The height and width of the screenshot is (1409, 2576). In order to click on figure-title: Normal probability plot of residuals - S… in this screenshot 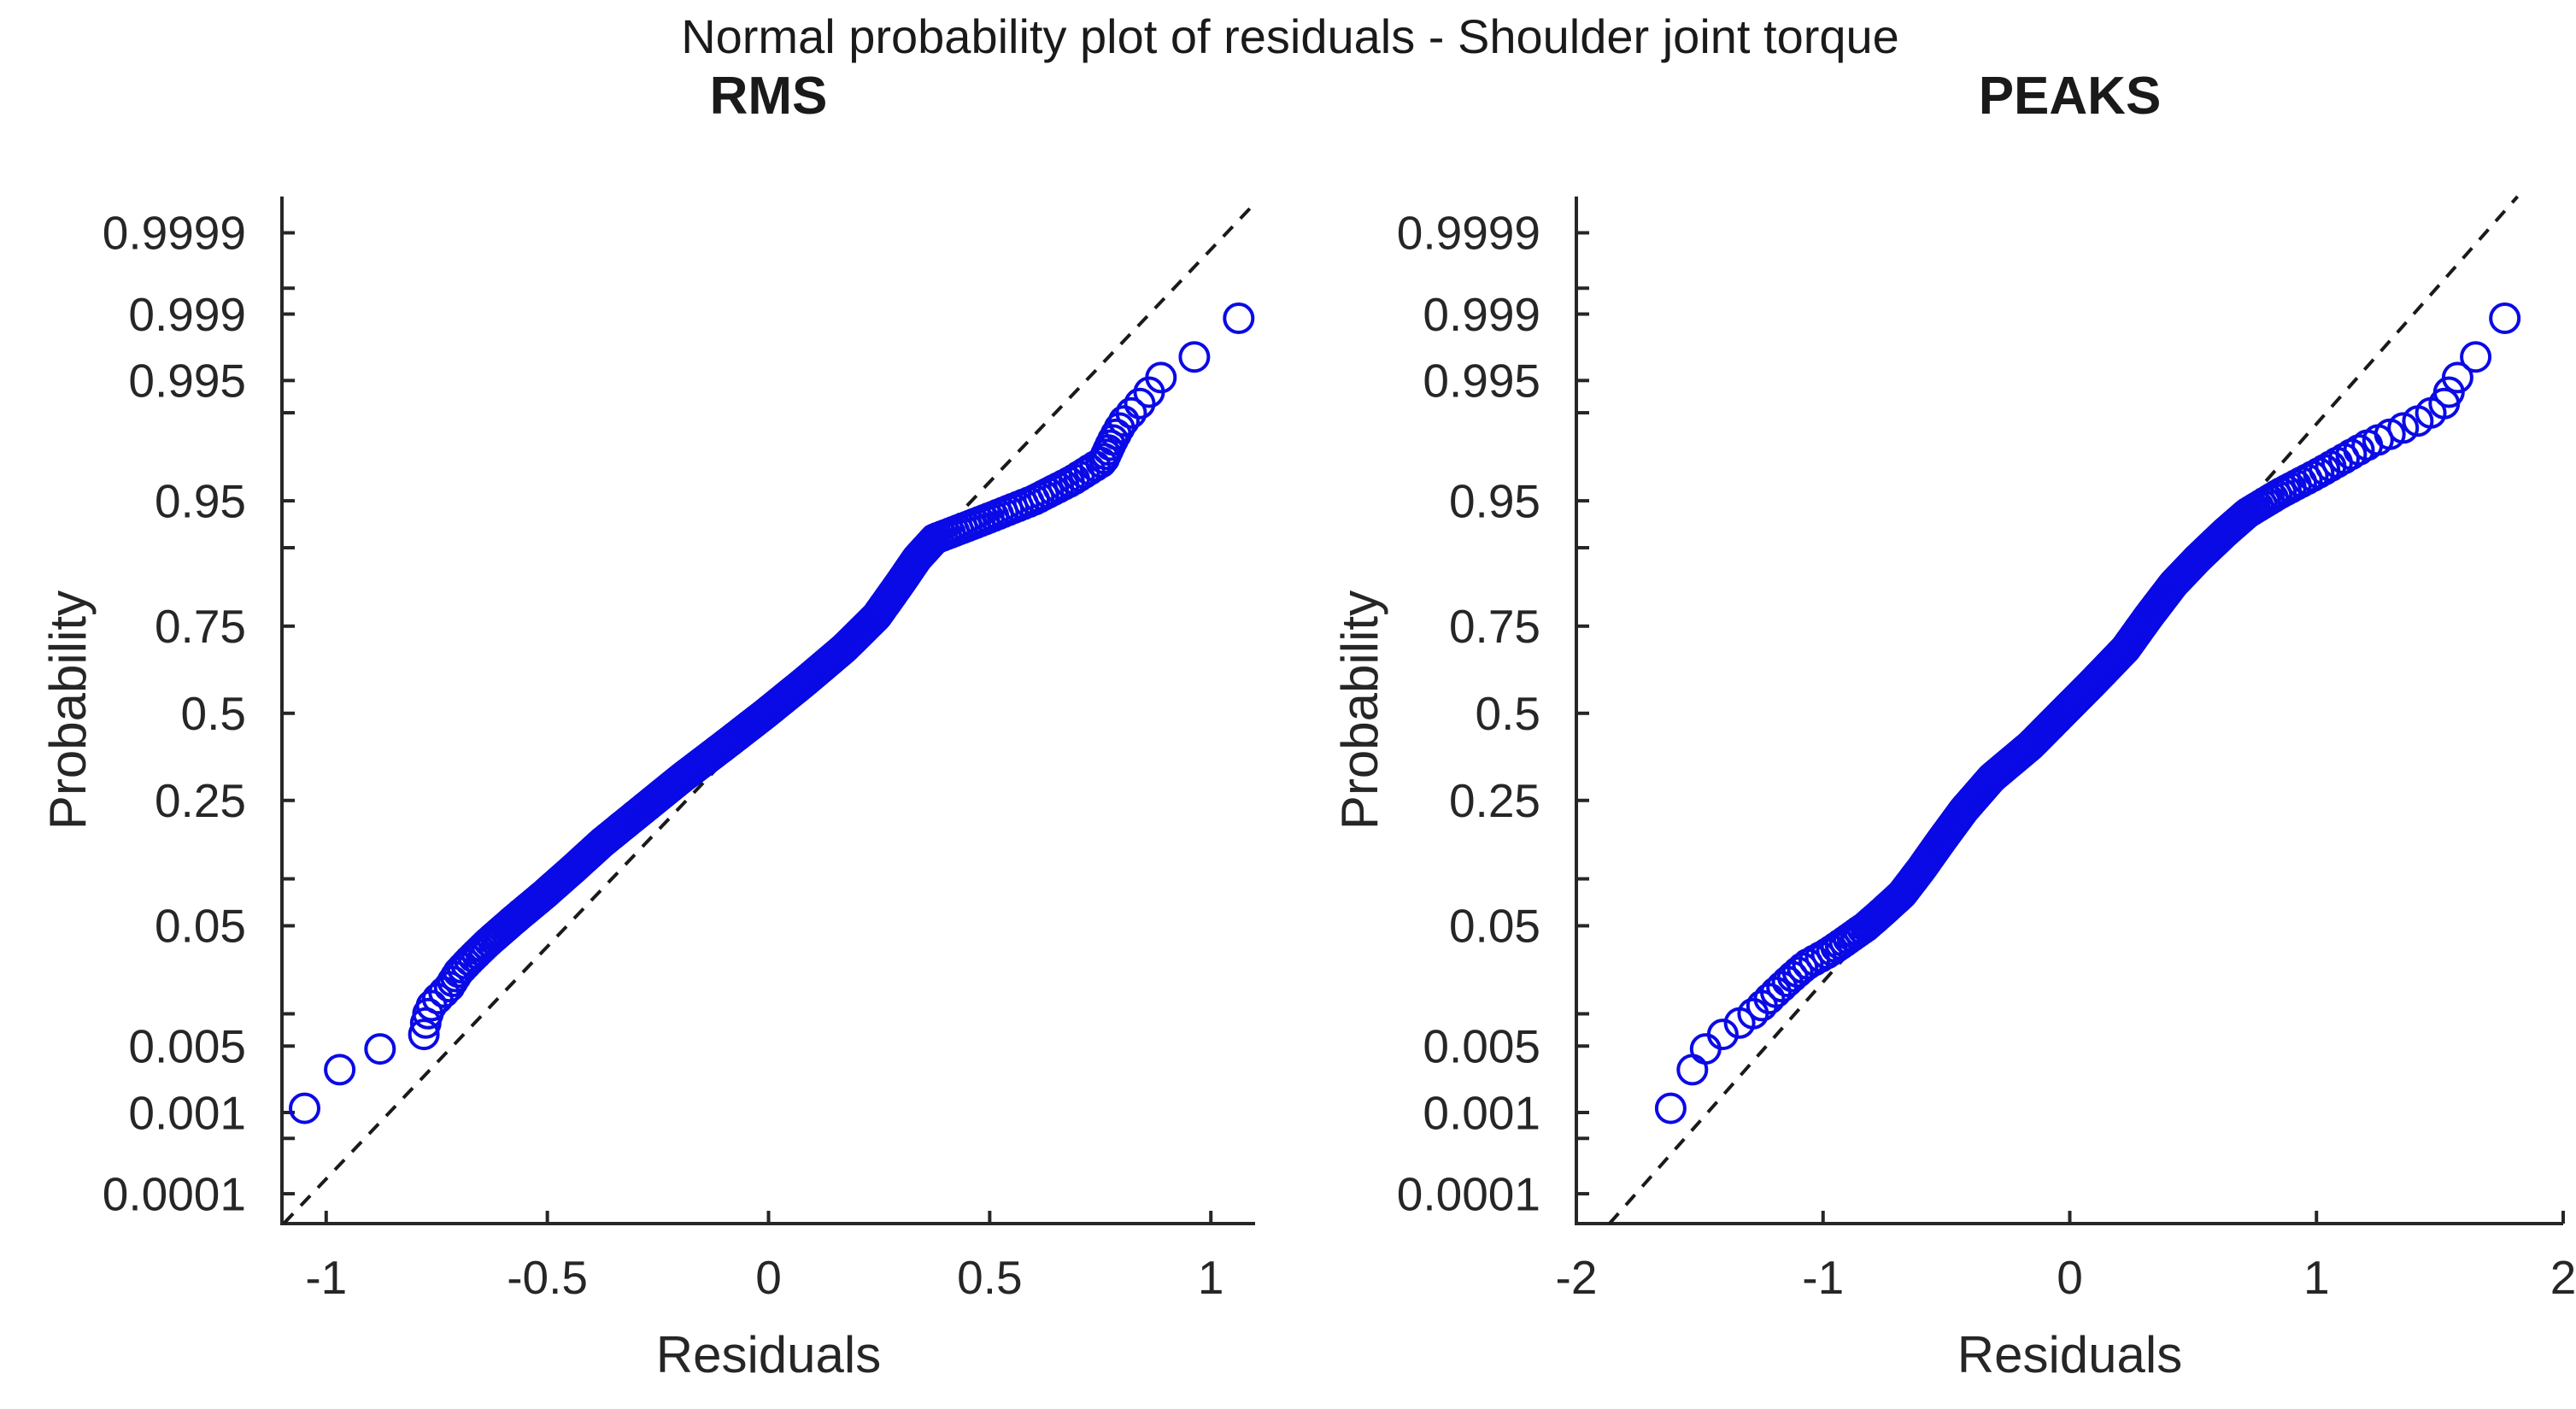, I will do `click(1290, 36)`.